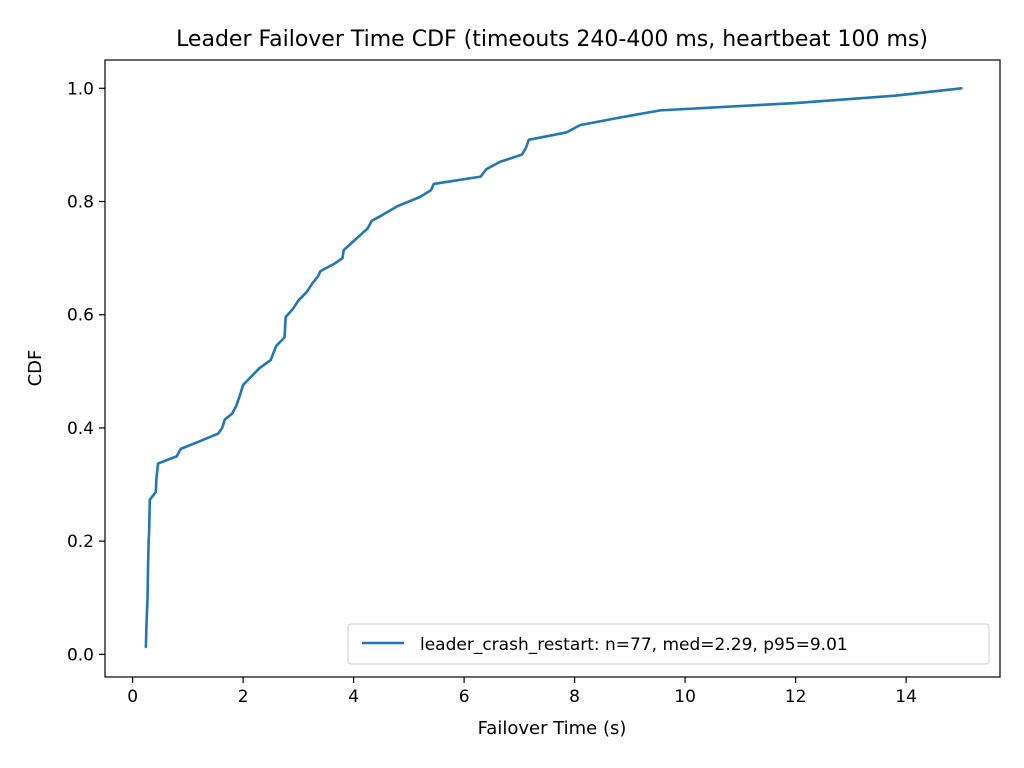 Image resolution: width=1024 pixels, height=768 pixels. I want to click on x-tick-label: 14, so click(906, 697).